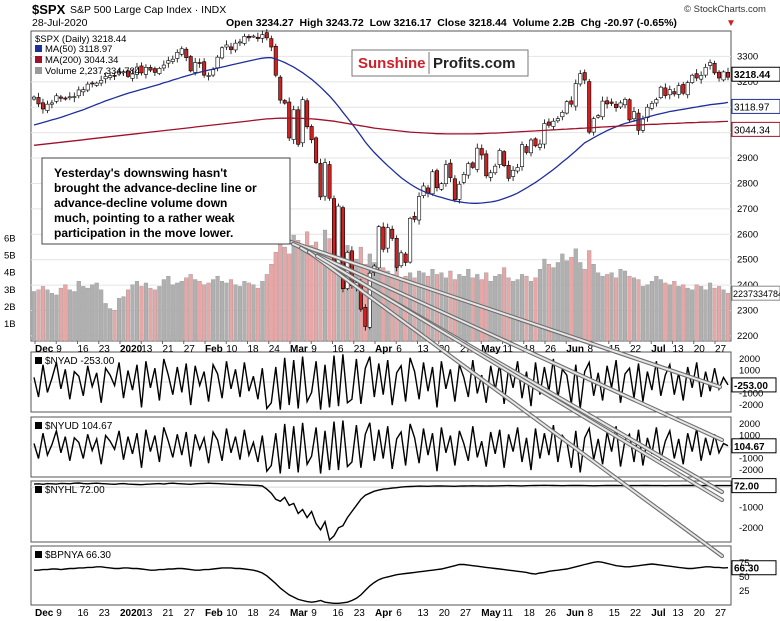 The image size is (780, 621). Describe the element at coordinates (491, 349) in the screenshot. I see `x-tick-label-top: May` at that location.